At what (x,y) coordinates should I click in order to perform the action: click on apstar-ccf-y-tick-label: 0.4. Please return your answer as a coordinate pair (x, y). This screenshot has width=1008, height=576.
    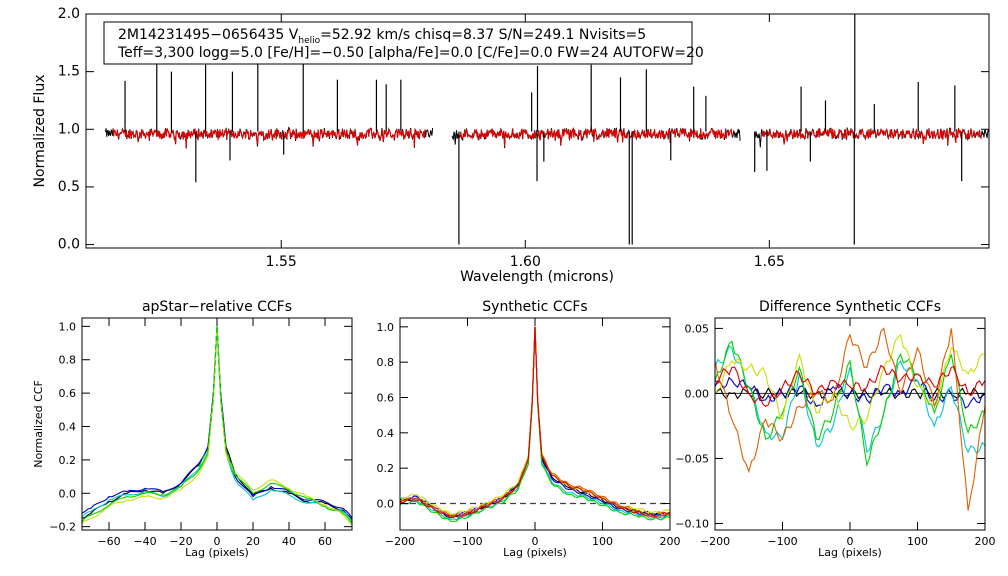
    Looking at the image, I should click on (68, 427).